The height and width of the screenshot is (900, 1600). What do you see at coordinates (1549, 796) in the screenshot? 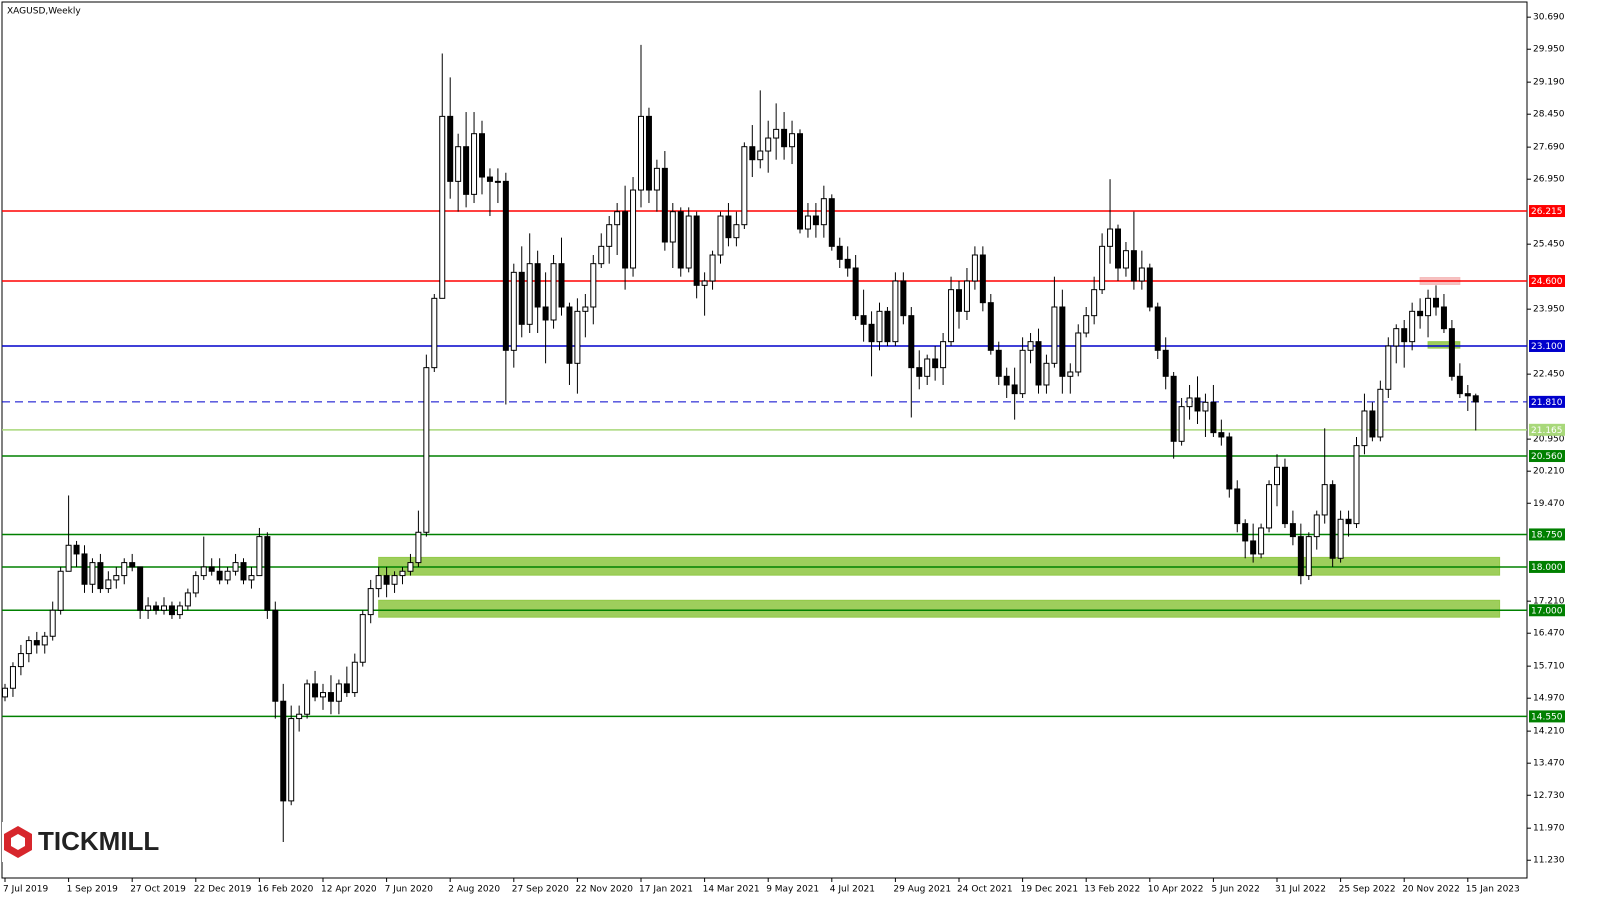
I see `y-tick-label: 12.730` at bounding box center [1549, 796].